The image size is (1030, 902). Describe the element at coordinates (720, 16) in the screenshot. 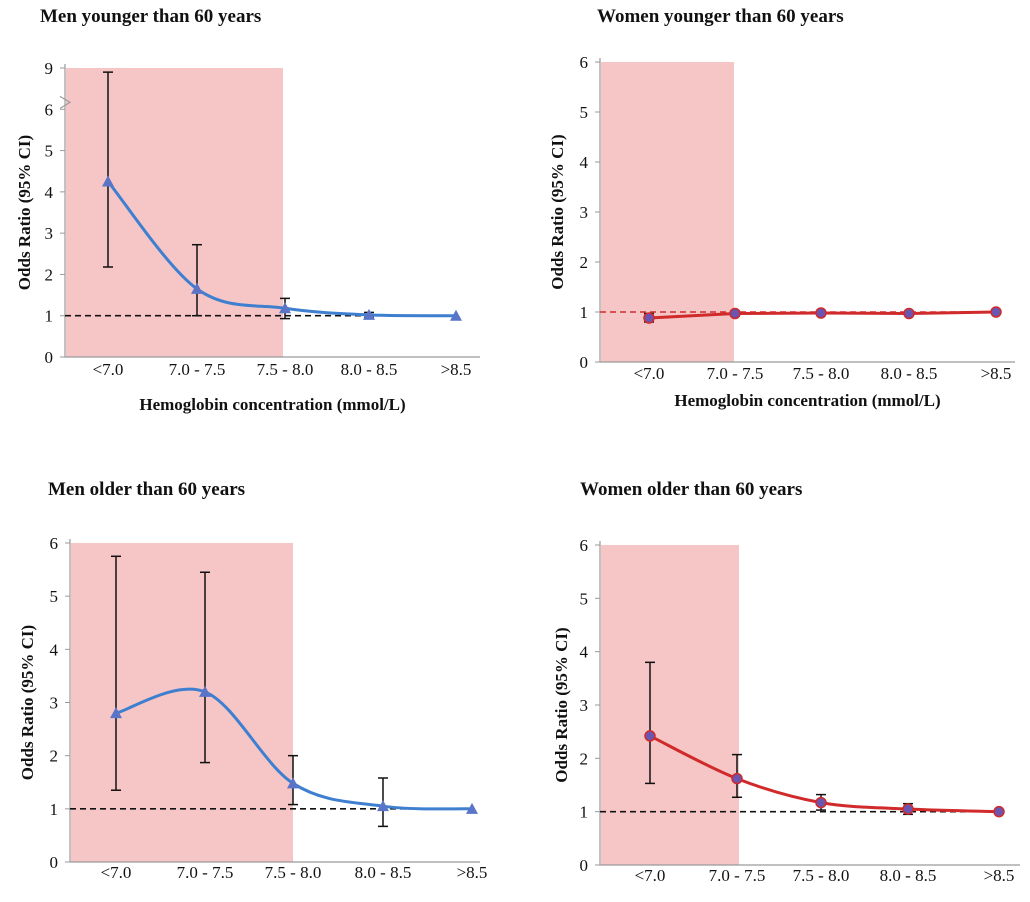

I see `chart-title: Women younger than 60 years` at that location.